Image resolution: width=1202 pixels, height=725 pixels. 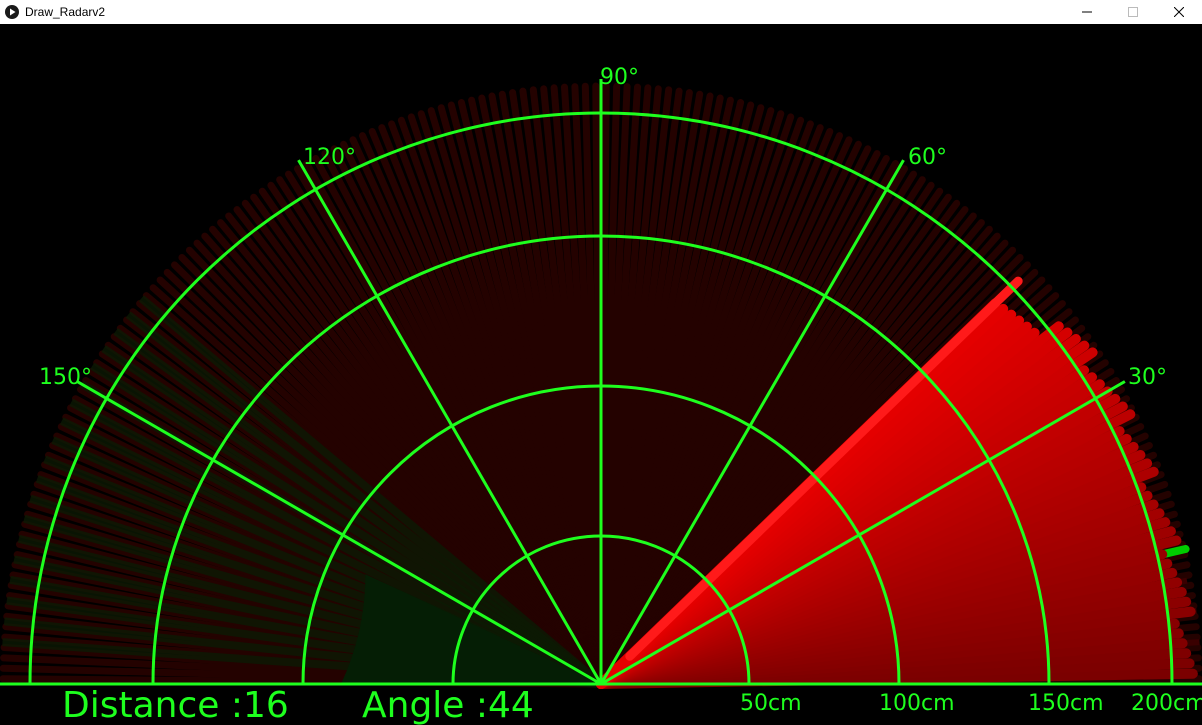 I want to click on range-label-150cm: 150cm, so click(x=1066, y=703).